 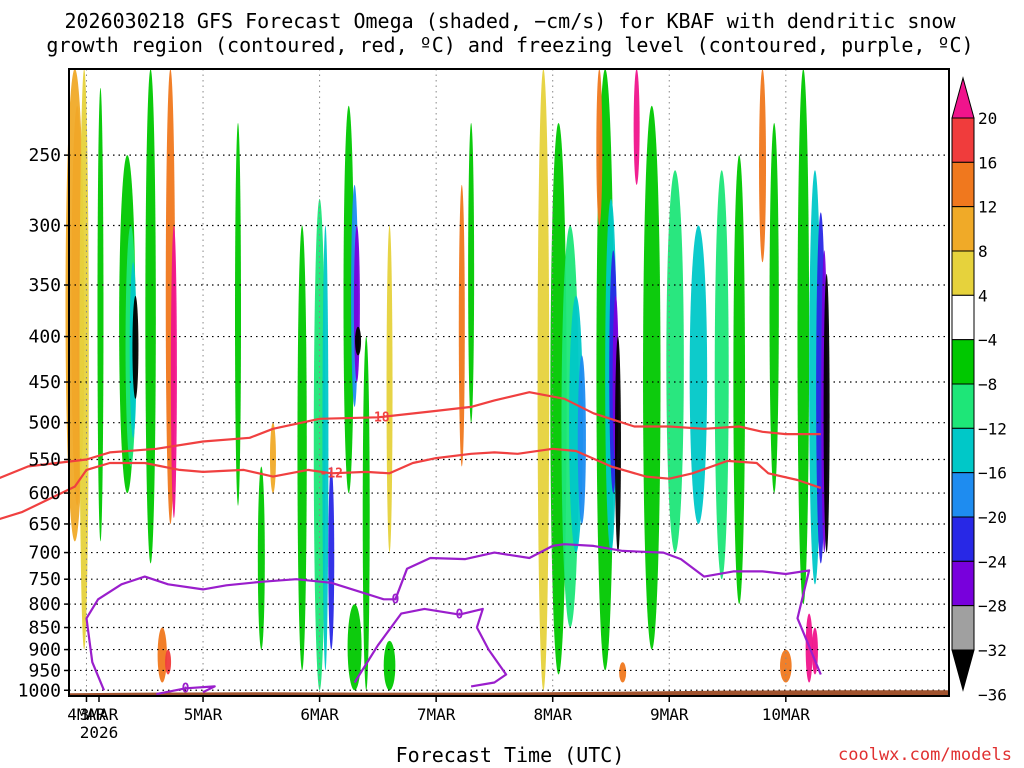 What do you see at coordinates (992, 694) in the screenshot?
I see `colorbar-label-13: −36` at bounding box center [992, 694].